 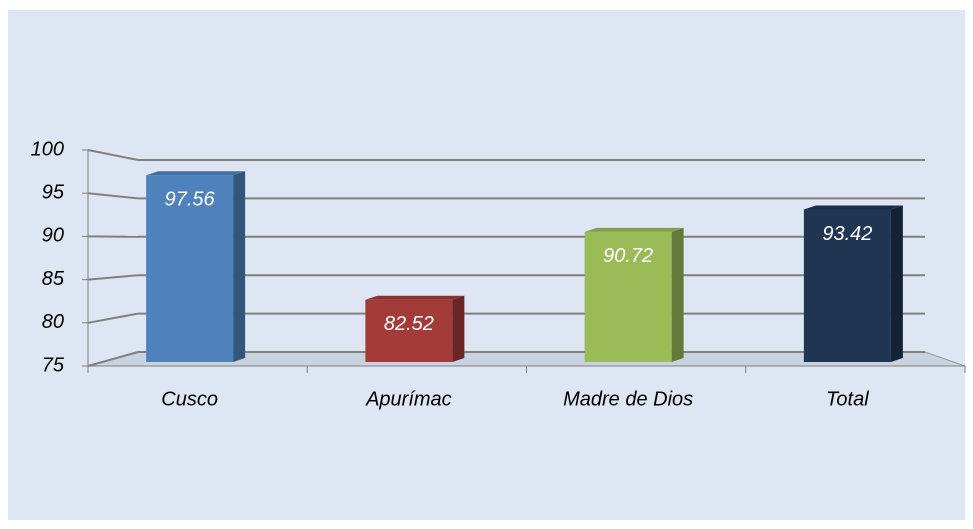 I want to click on x-tick-label: Cusco, so click(x=189, y=399).